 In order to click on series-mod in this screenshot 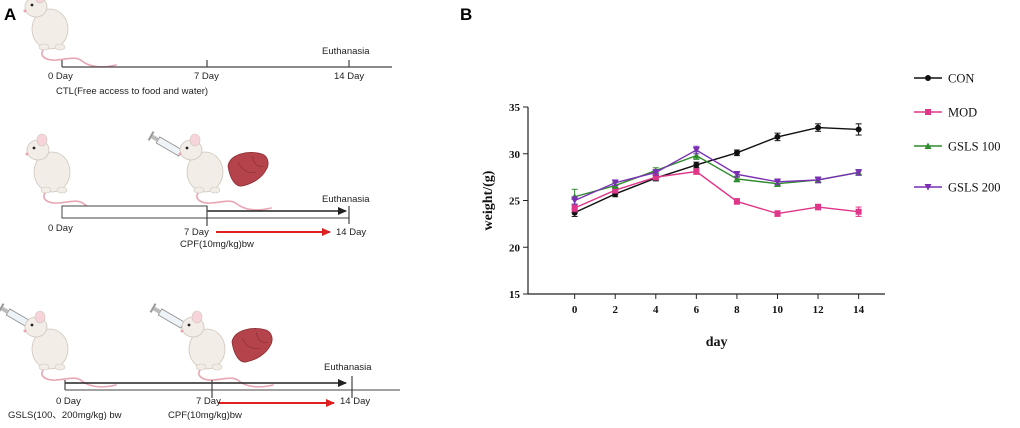, I will do `click(716, 192)`.